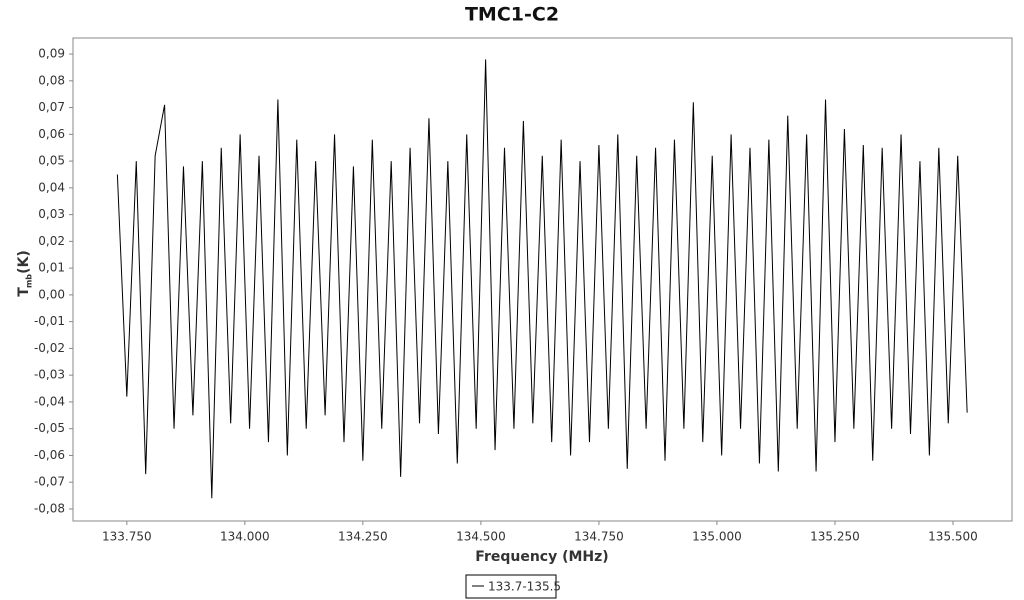  What do you see at coordinates (49, 428) in the screenshot?
I see `y-tick-label: -0,05` at bounding box center [49, 428].